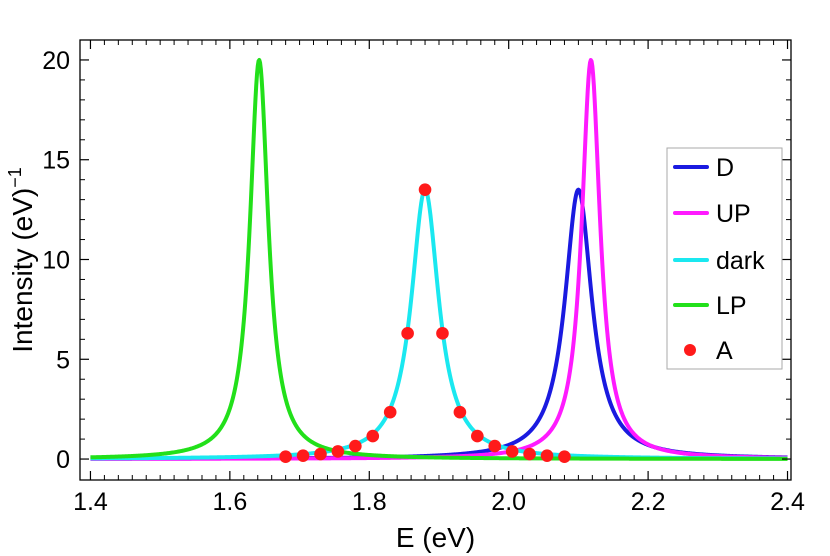 The image size is (830, 556). I want to click on legend-label-lp: LP, so click(731, 306).